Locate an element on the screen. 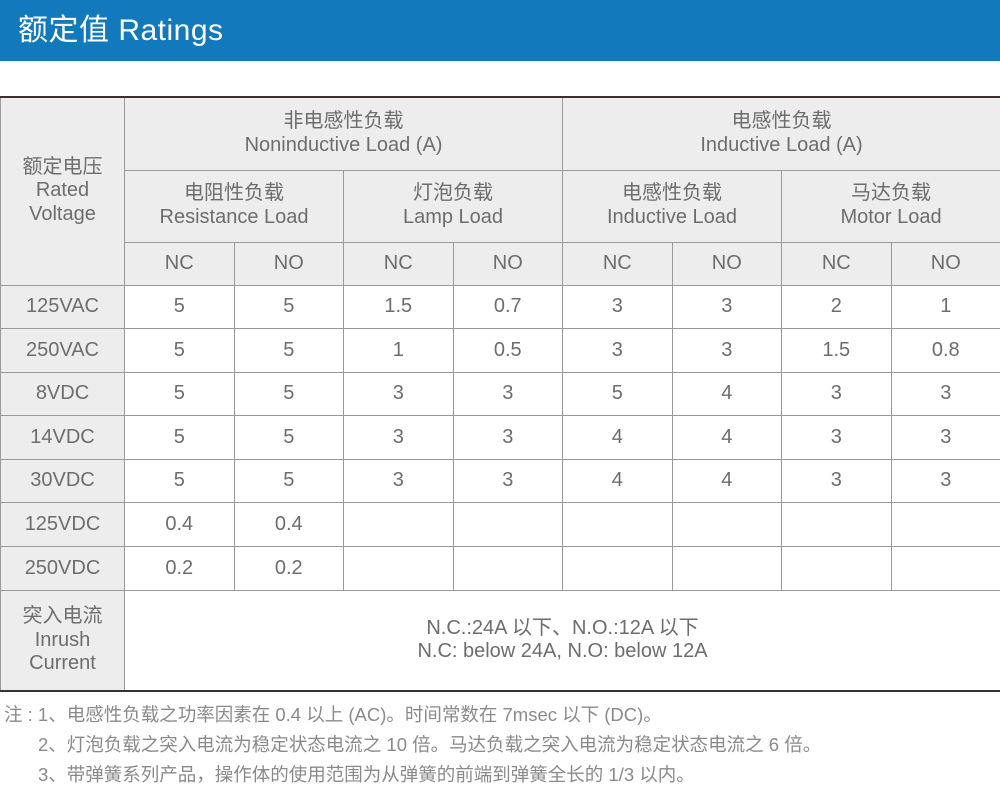 This screenshot has width=1000, height=808. header-subgroup-resistance-load-cn: 电阻性负载 is located at coordinates (234, 193).